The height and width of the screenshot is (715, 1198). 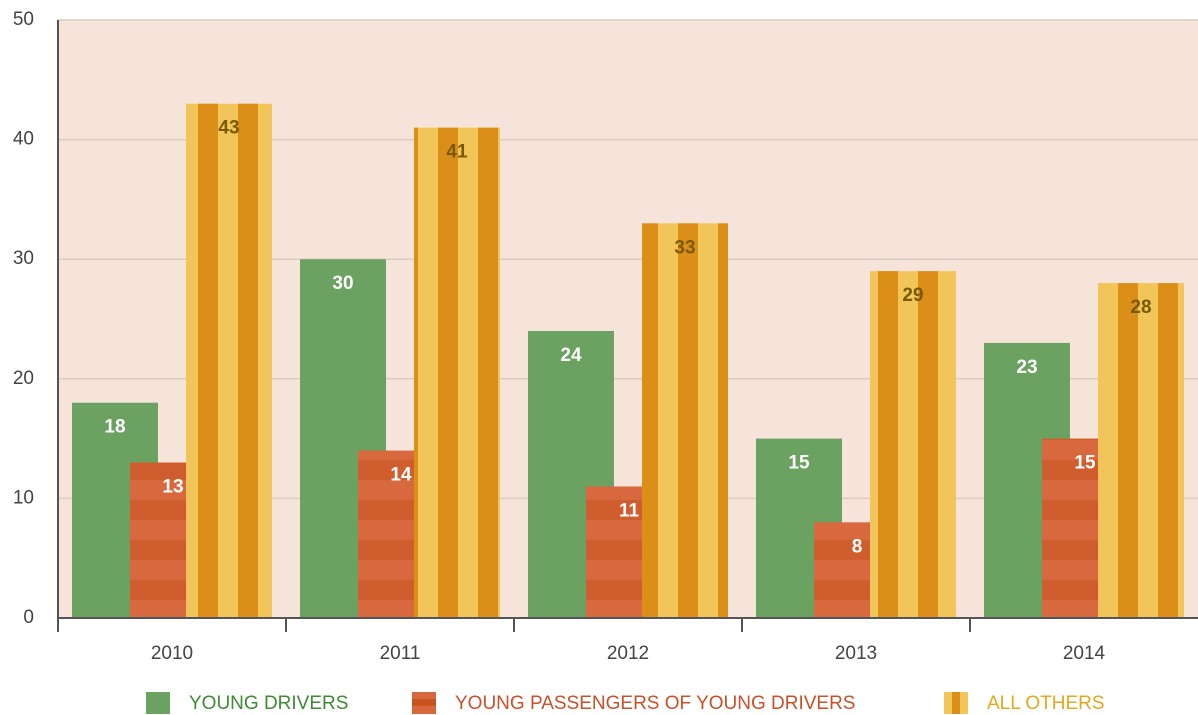 What do you see at coordinates (857, 546) in the screenshot?
I see `value-label: 8` at bounding box center [857, 546].